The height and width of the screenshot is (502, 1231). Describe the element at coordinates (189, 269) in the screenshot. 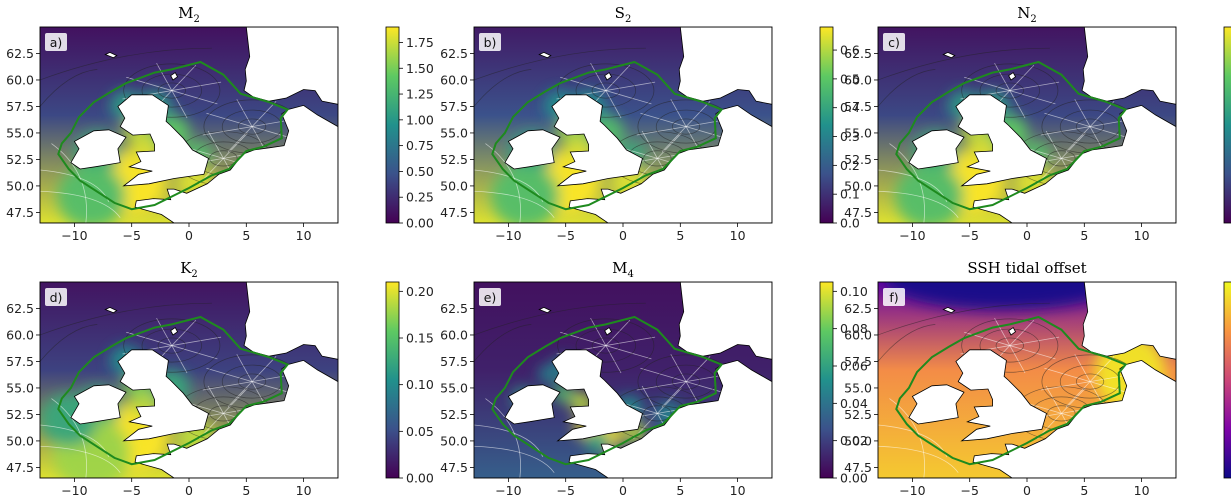

I see `panel-title: K2` at that location.